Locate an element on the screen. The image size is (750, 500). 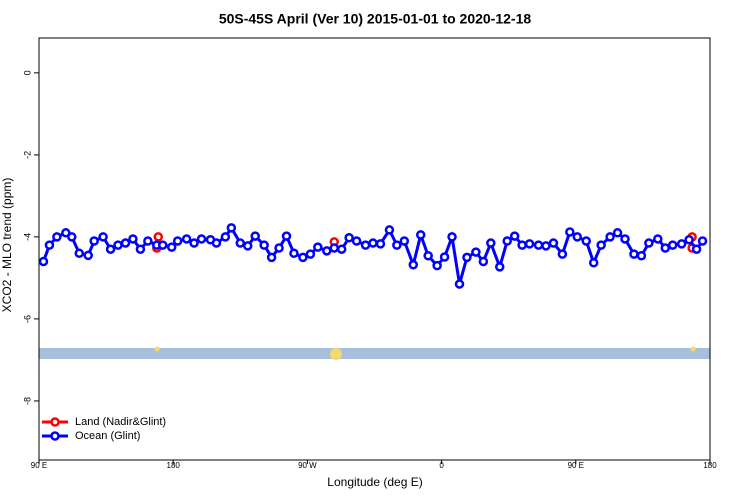
y-tick-label: -2 is located at coordinates (27, 155).